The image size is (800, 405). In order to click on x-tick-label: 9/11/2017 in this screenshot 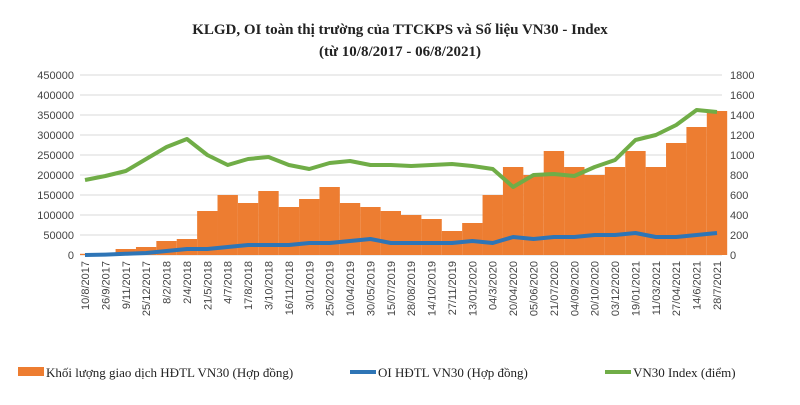, I will do `click(127, 285)`.